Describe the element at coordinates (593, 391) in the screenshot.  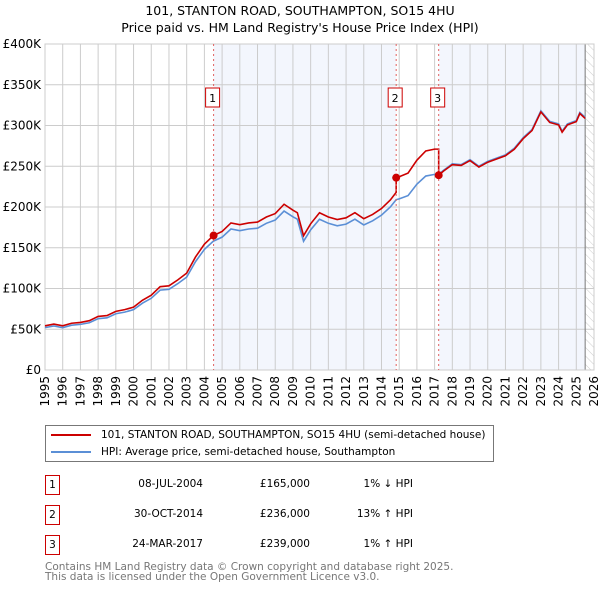
I see `x-tick-label: 2026` at that location.